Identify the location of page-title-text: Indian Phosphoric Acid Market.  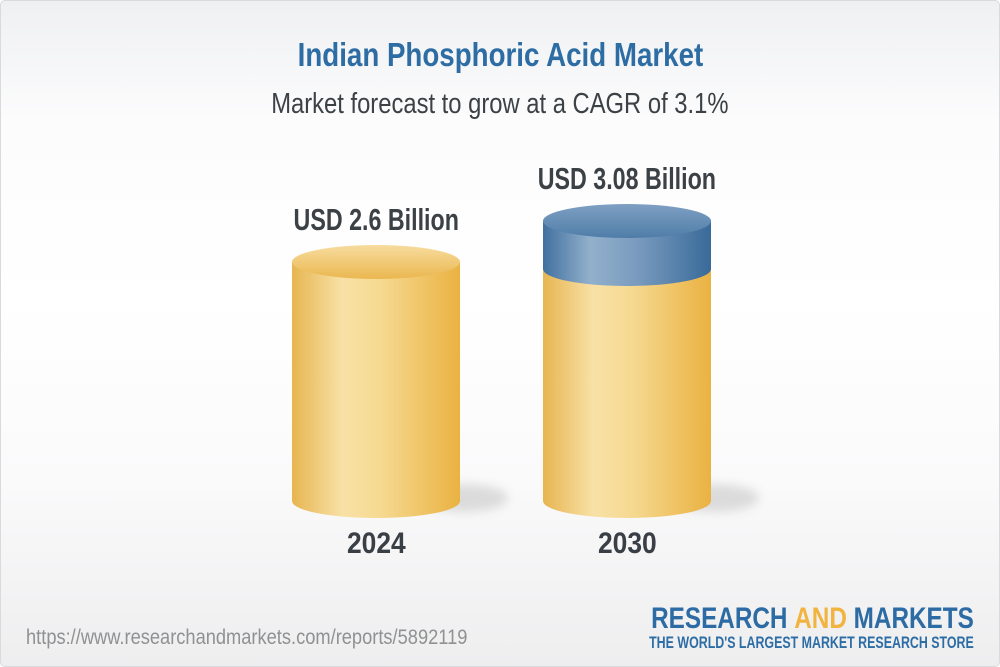
(500, 54).